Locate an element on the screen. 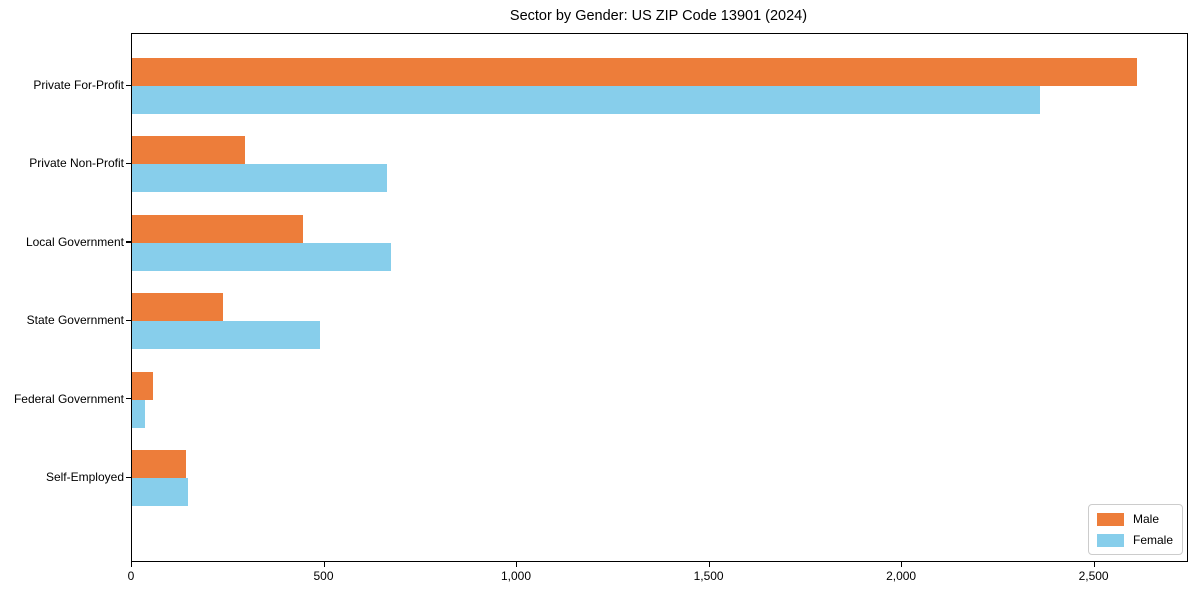  bar-female-local-government is located at coordinates (262, 256).